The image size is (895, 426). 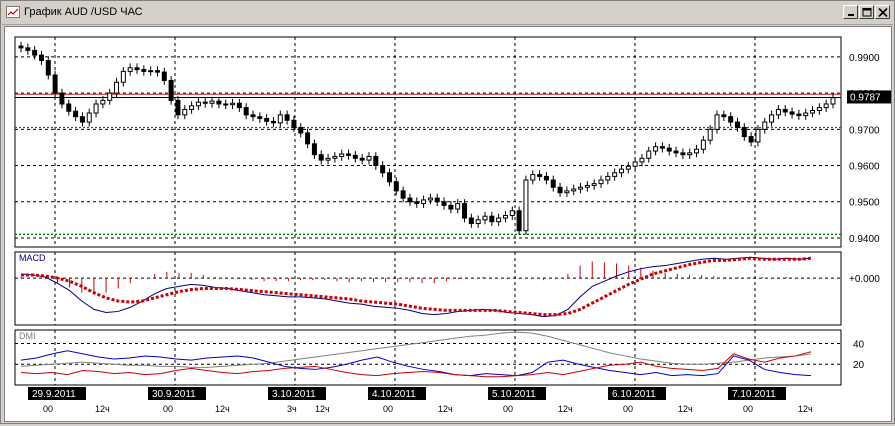 I want to click on date-label: 4.10.2011, so click(x=394, y=394).